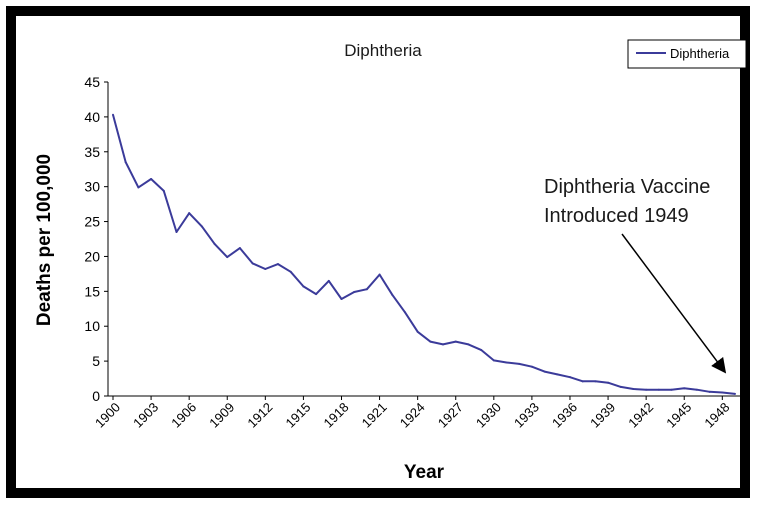 The height and width of the screenshot is (517, 768). I want to click on y-tick-label: 10, so click(92, 326).